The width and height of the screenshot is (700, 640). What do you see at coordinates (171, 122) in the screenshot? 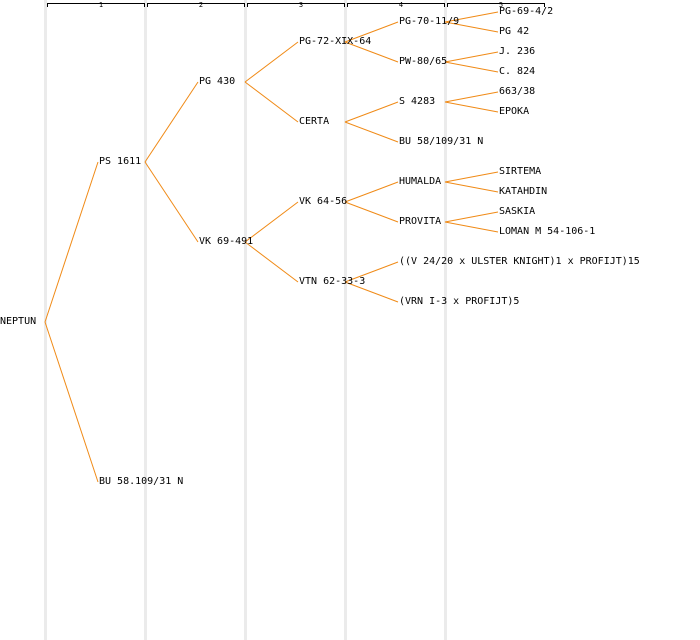
I see `link-ps1611-to-pg430` at bounding box center [171, 122].